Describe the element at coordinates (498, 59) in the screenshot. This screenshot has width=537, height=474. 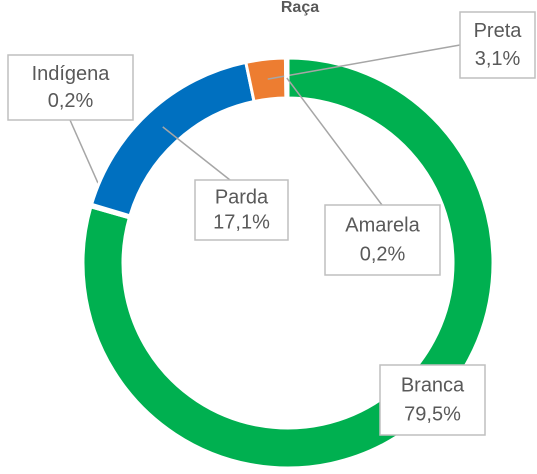
I see `data-label-value: 3,1%` at that location.